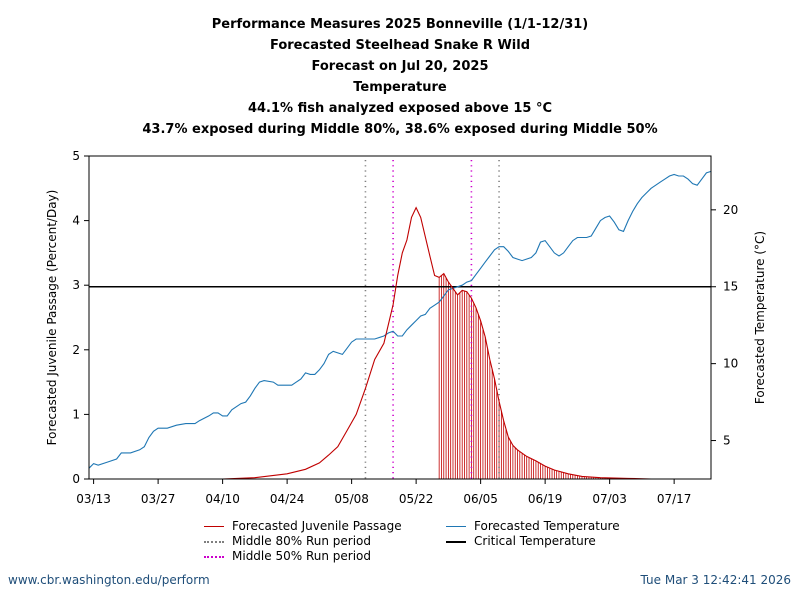 This screenshot has width=800, height=600. I want to click on x-tick-label: 03/13, so click(93, 499).